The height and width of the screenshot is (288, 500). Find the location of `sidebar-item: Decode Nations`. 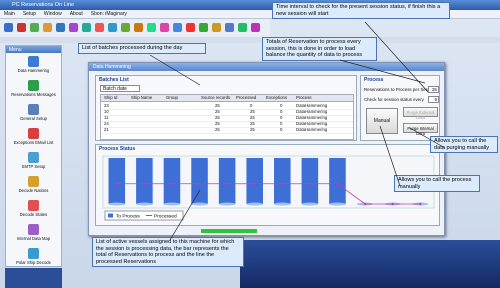

sidebar-item: Decode Nations is located at coordinates (33, 184).